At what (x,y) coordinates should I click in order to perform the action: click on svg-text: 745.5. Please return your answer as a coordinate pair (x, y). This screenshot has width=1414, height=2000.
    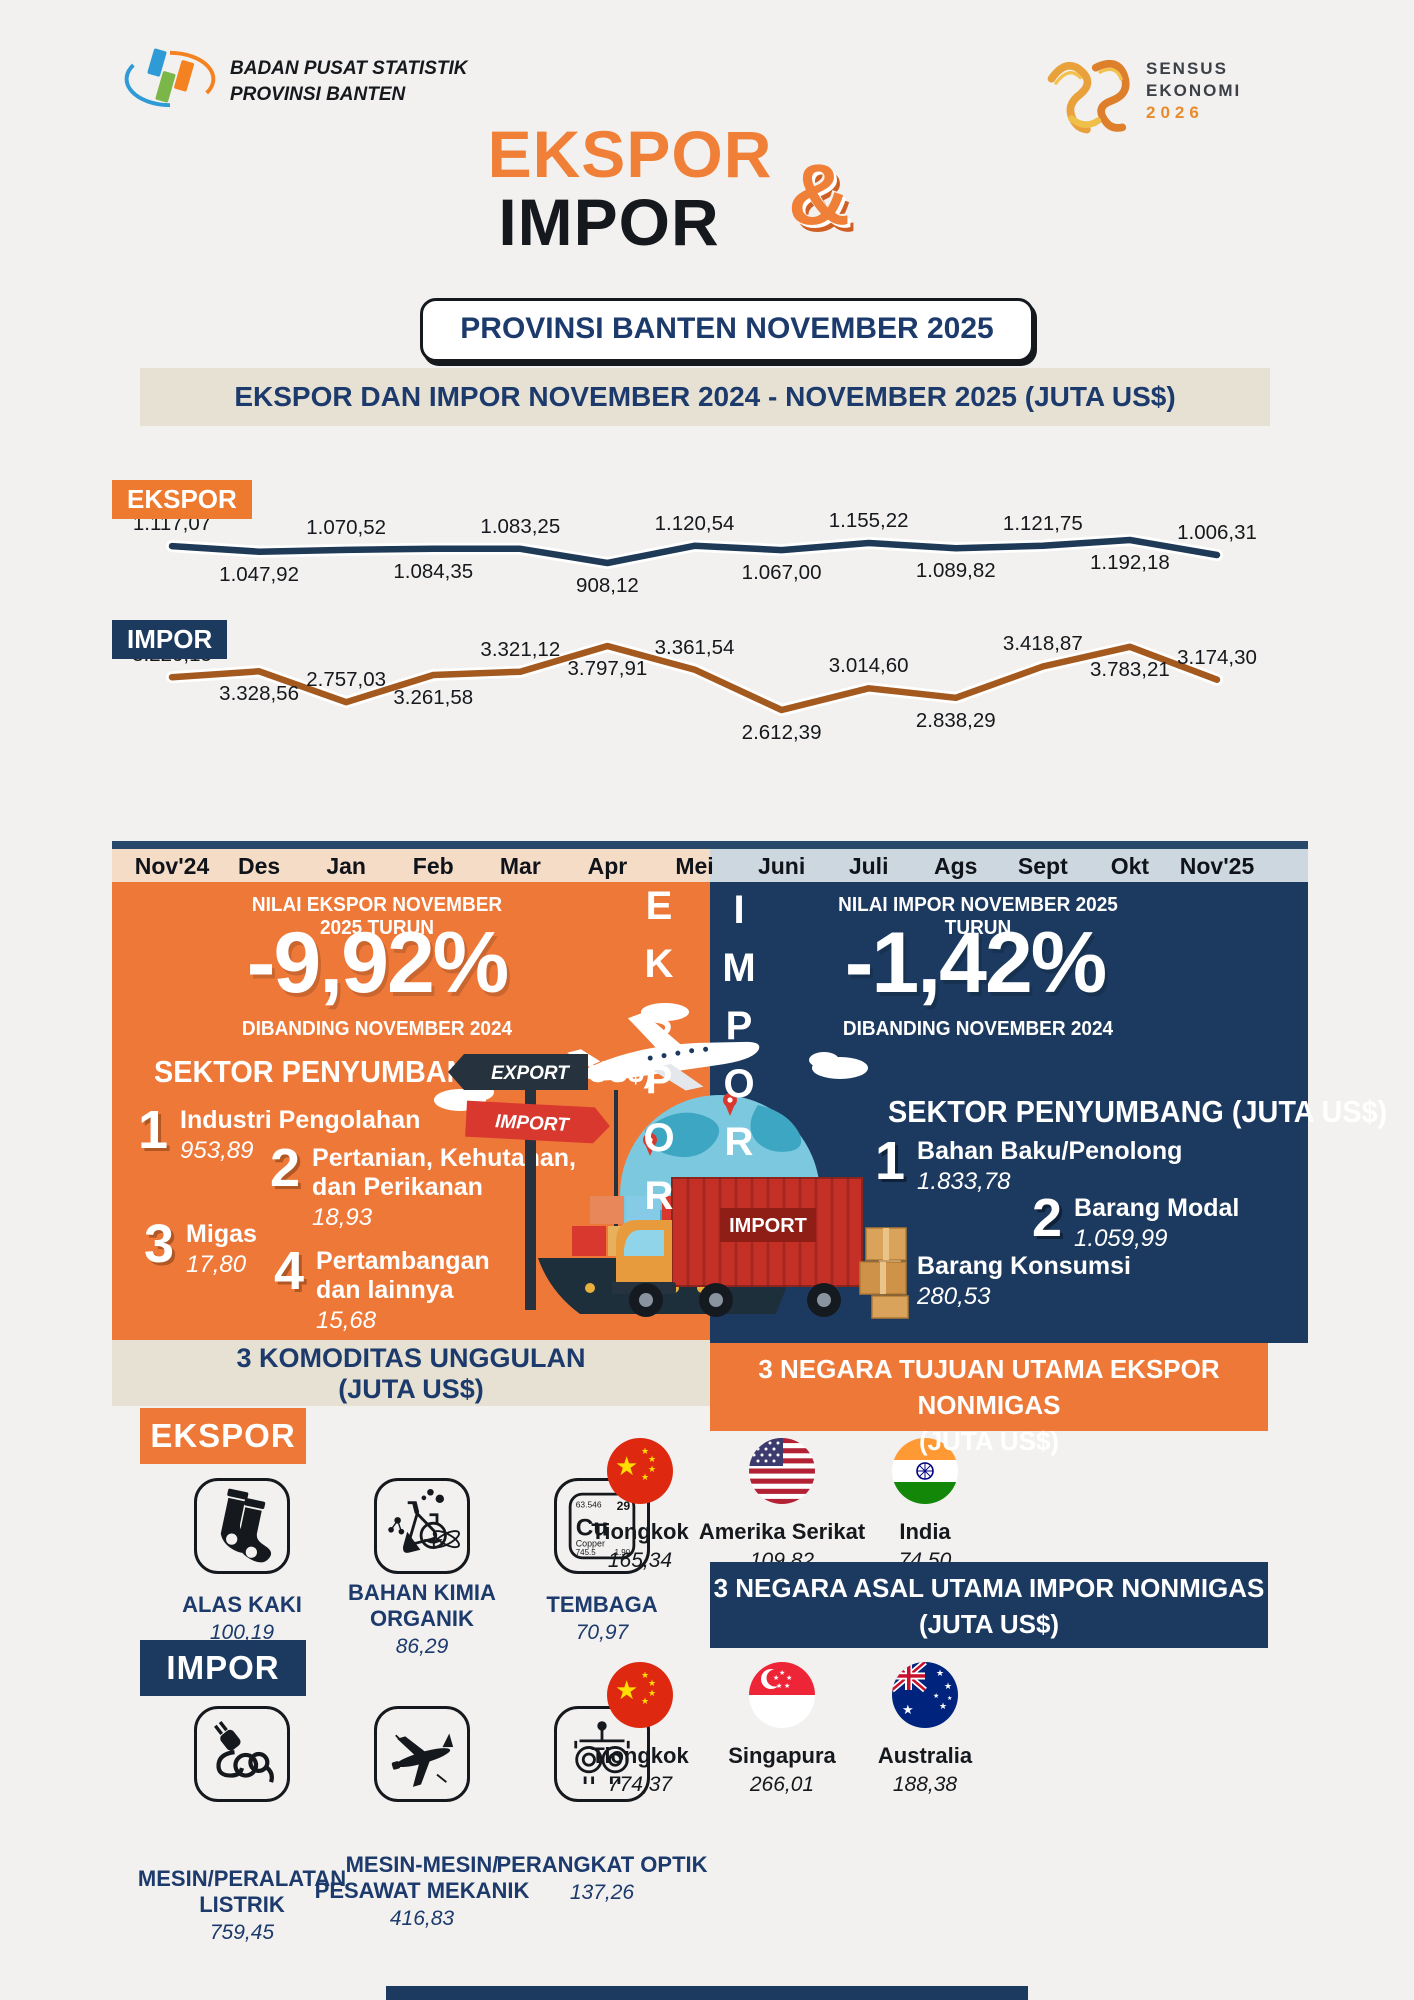
    Looking at the image, I should click on (586, 1552).